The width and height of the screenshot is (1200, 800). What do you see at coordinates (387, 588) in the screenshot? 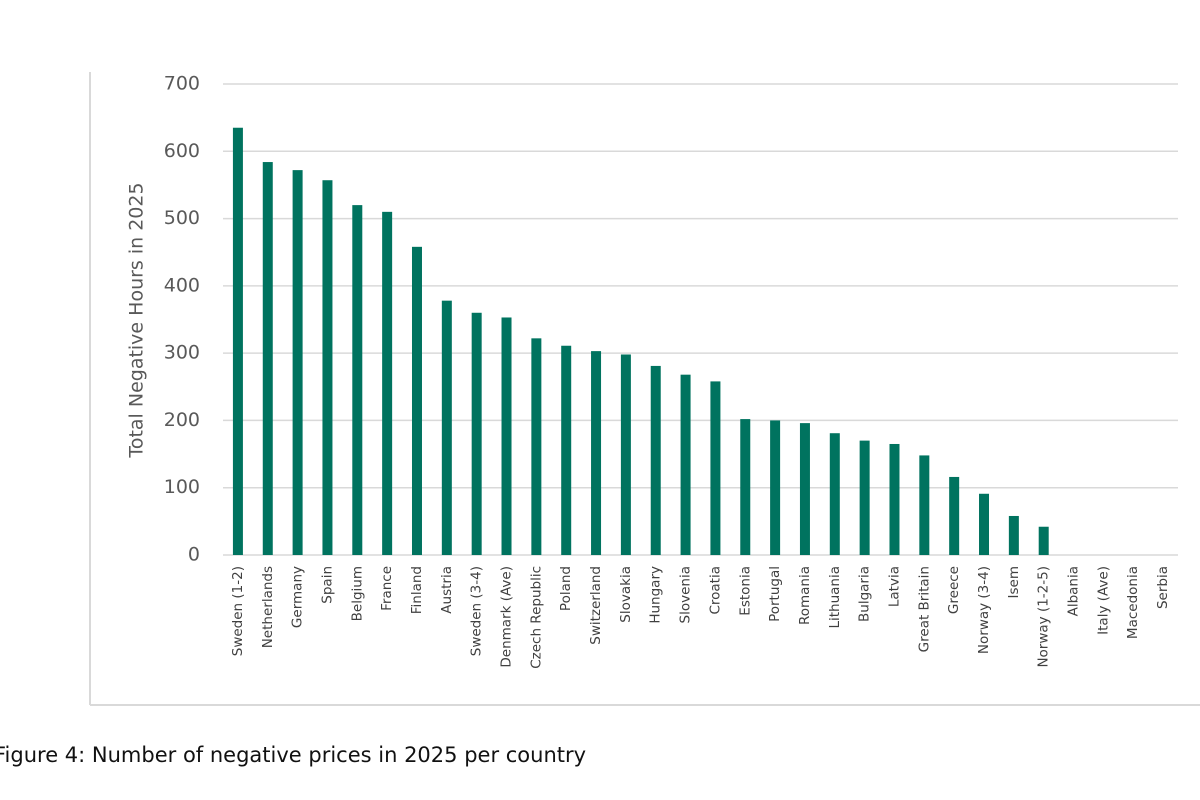
I see `x-tick-label: France` at bounding box center [387, 588].